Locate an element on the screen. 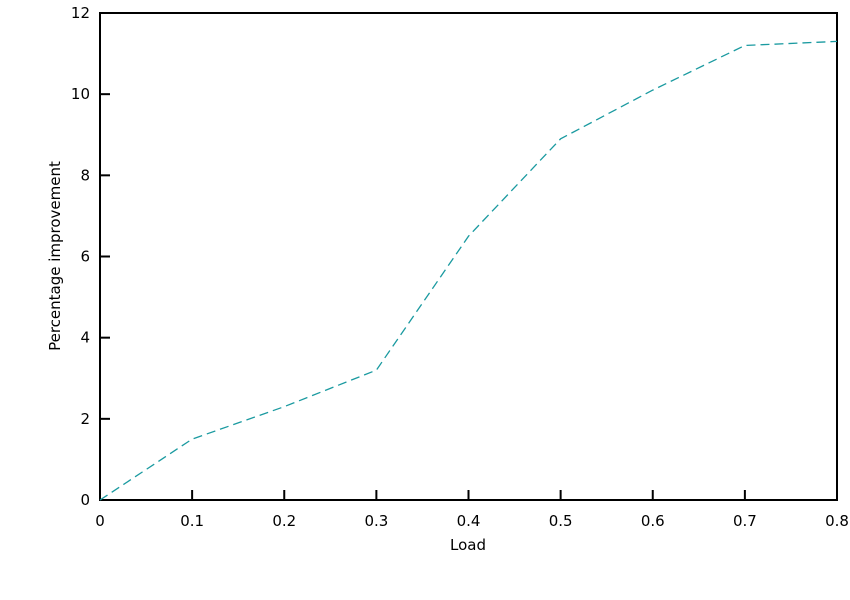 Image resolution: width=850 pixels, height=600 pixels. x-tick-label: 0.1 is located at coordinates (192, 521).